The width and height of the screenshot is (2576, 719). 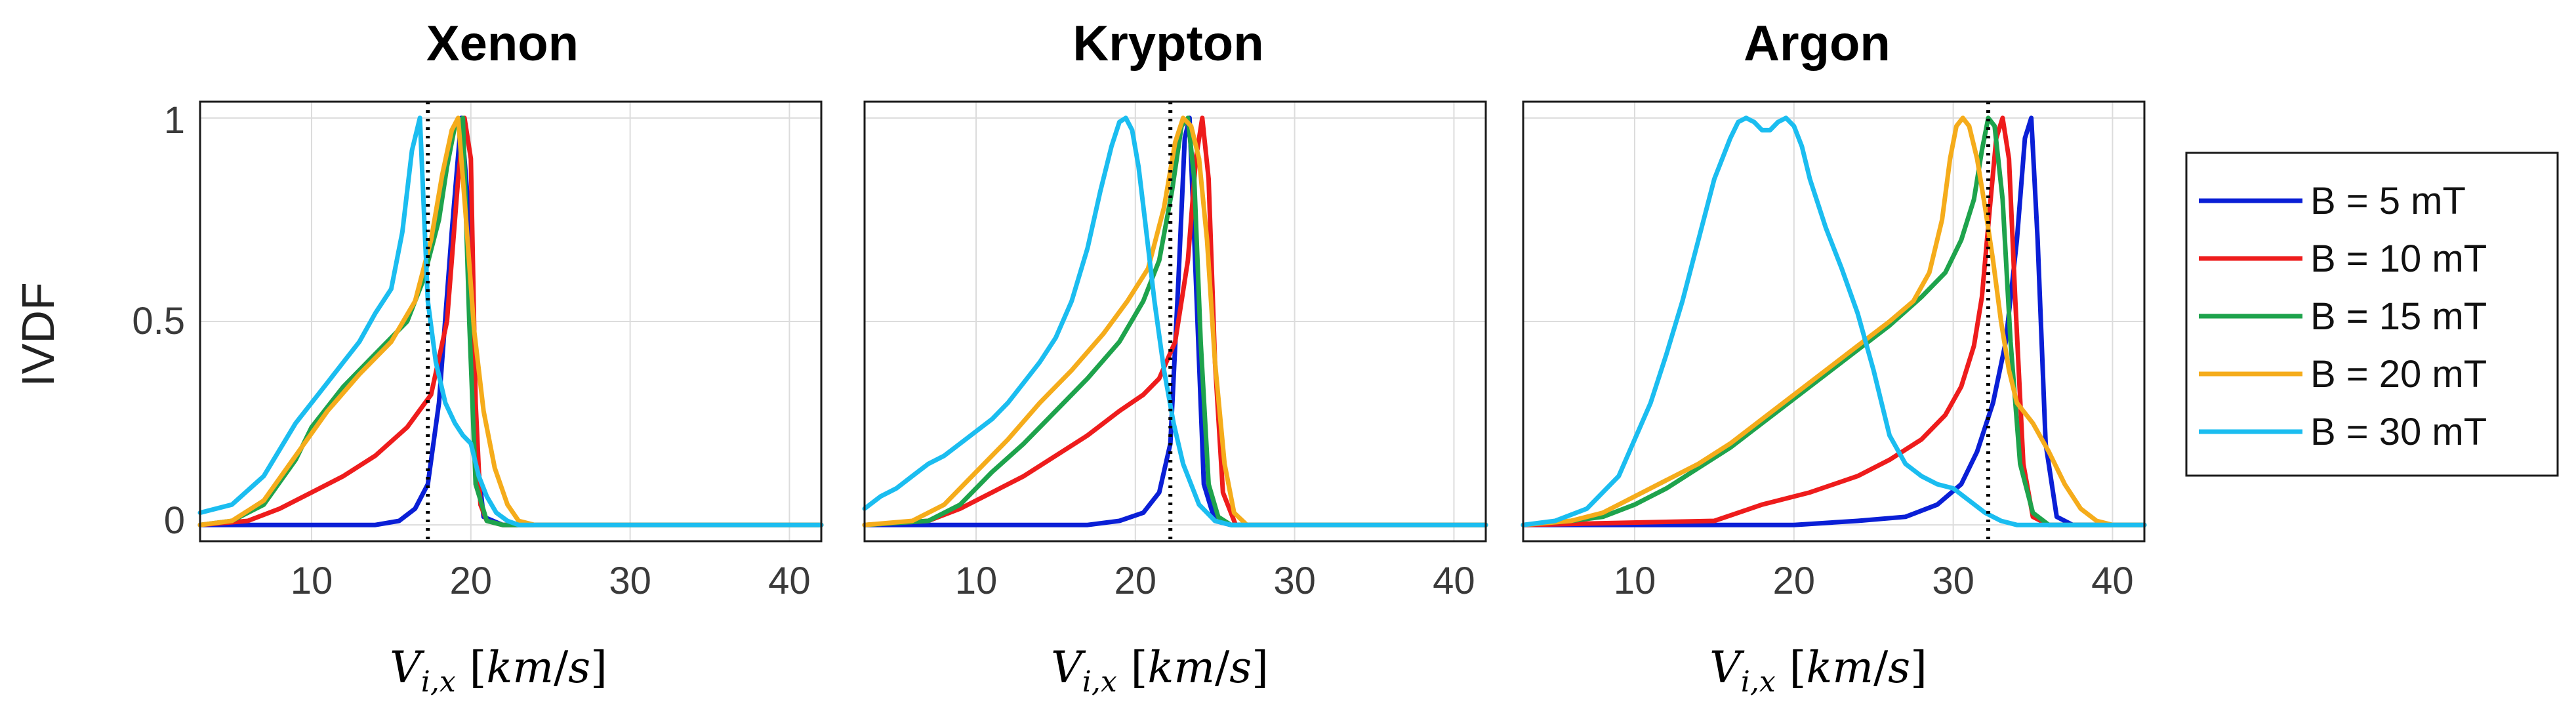 I want to click on legend-label-0: B = 5 mT, so click(x=2388, y=201).